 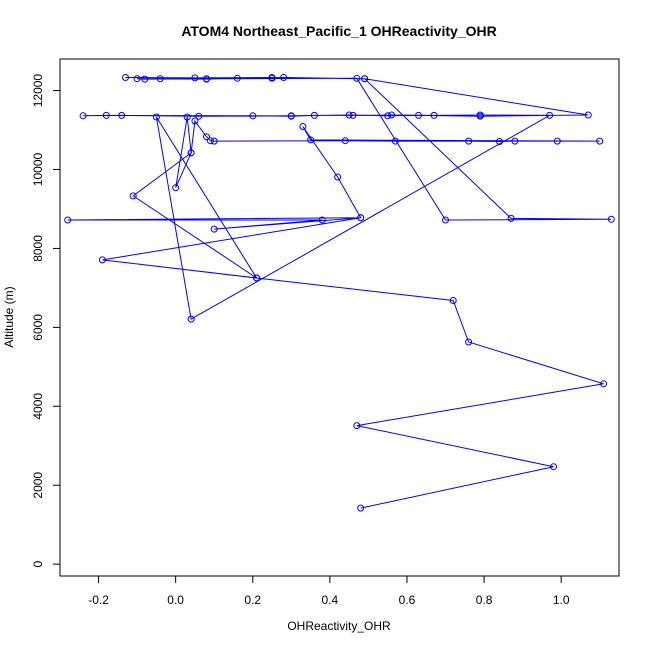 I want to click on y-tick-label: 4000, so click(x=38, y=406).